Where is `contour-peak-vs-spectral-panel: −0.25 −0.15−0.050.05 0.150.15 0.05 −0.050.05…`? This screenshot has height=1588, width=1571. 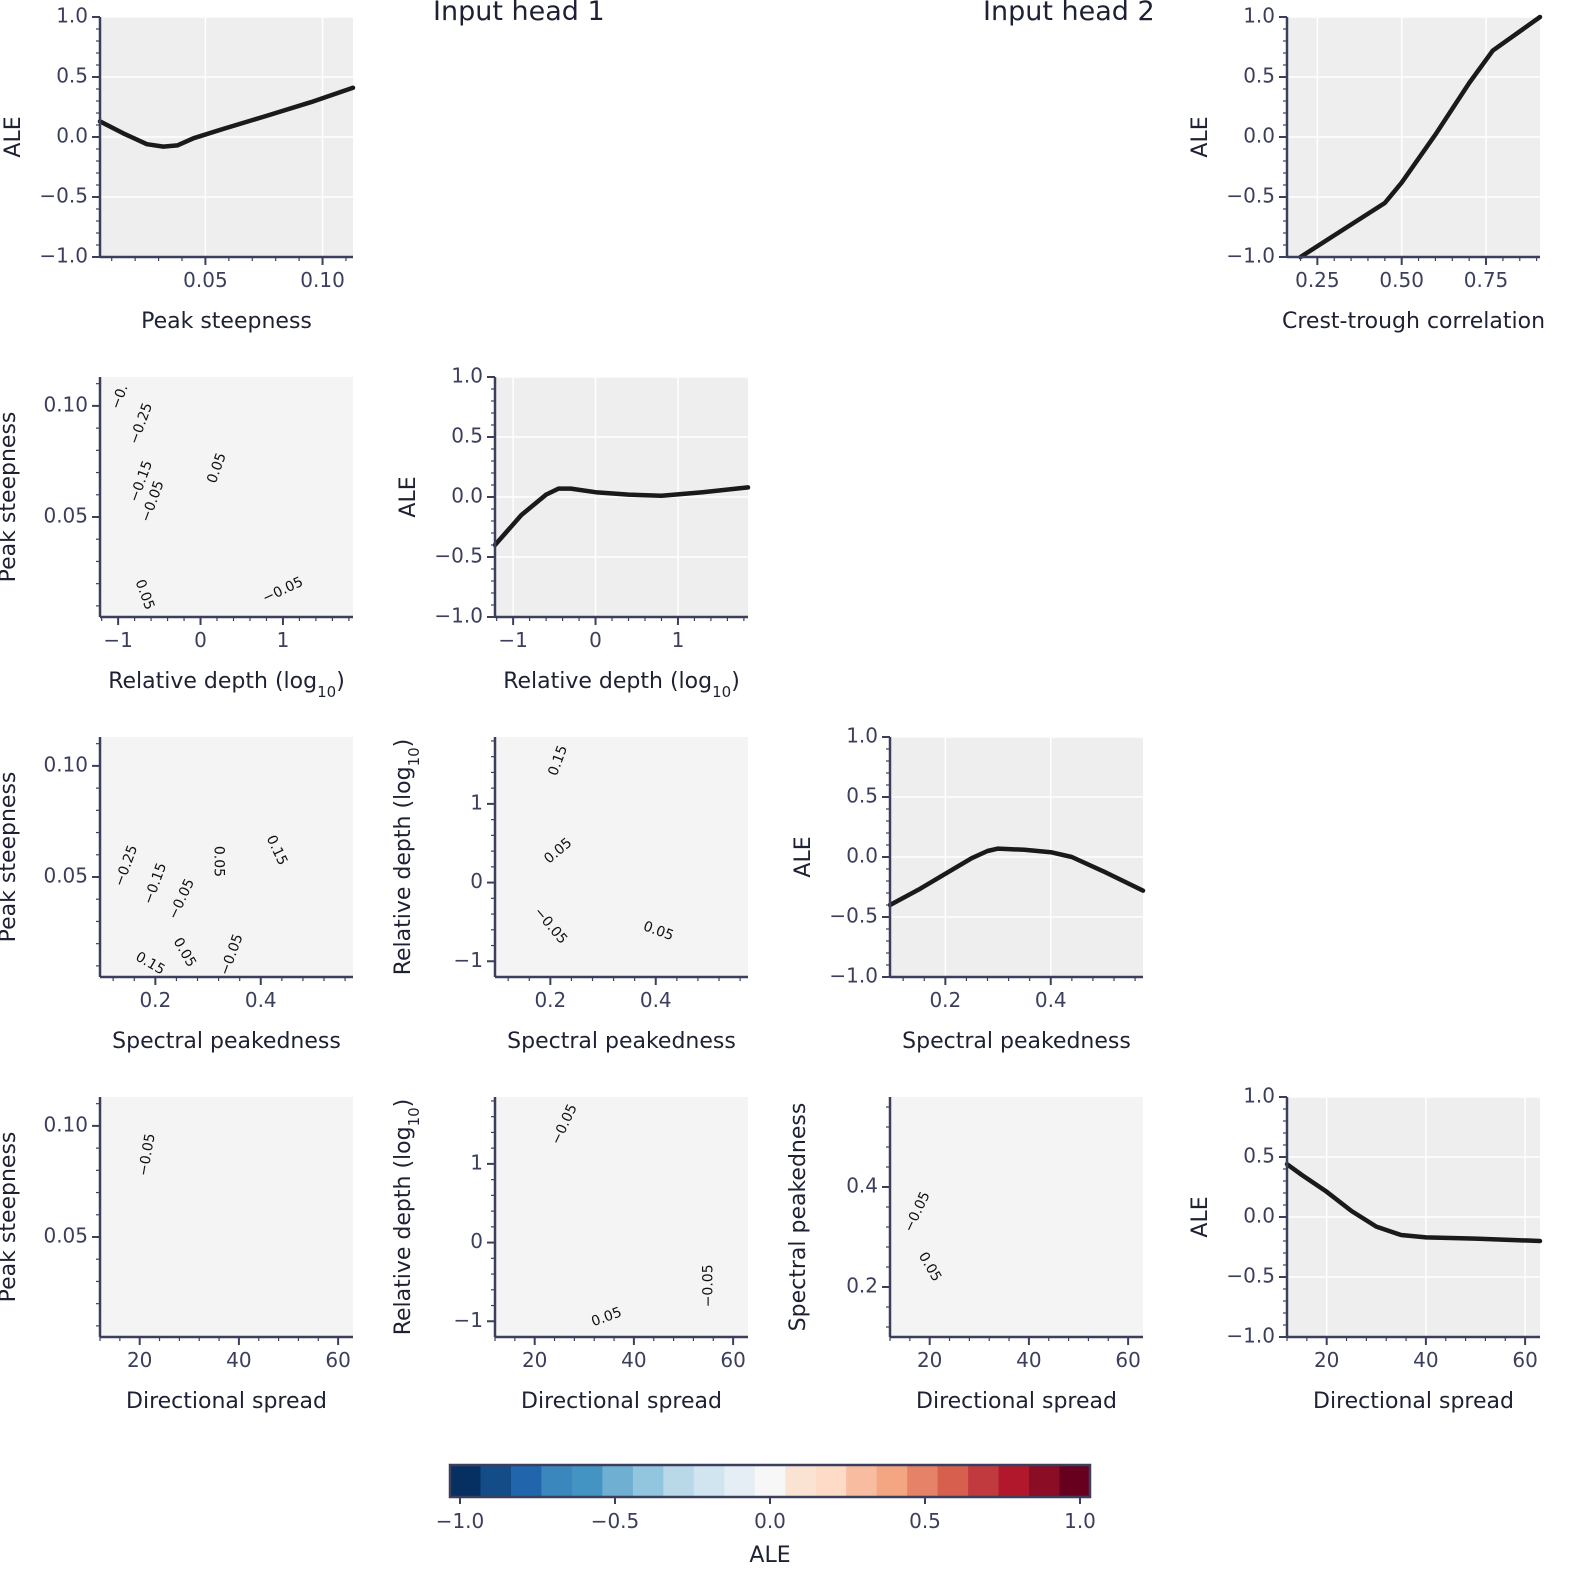
contour-peak-vs-spectral-panel: −0.25 −0.15−0.050.05 0.150.15 0.05 −0.050.05… is located at coordinates (176, 895).